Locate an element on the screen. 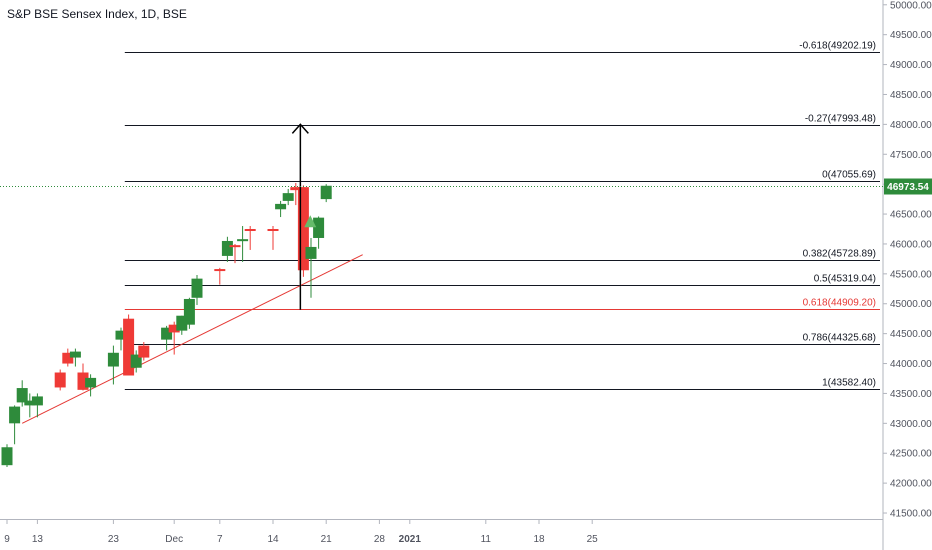 This screenshot has width=932, height=550. x-tick-label: 11 is located at coordinates (486, 539).